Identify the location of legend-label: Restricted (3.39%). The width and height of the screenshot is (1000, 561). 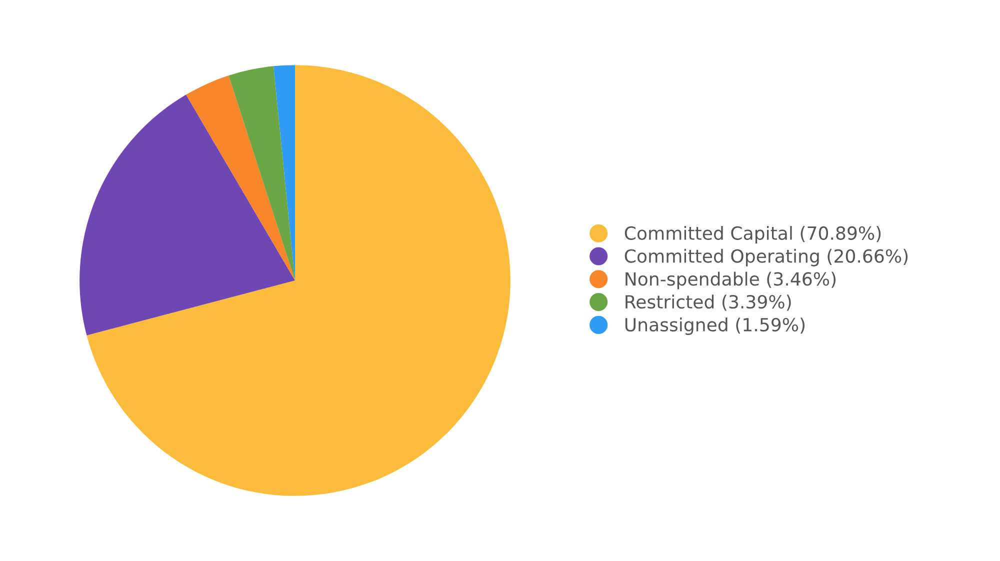
(708, 302).